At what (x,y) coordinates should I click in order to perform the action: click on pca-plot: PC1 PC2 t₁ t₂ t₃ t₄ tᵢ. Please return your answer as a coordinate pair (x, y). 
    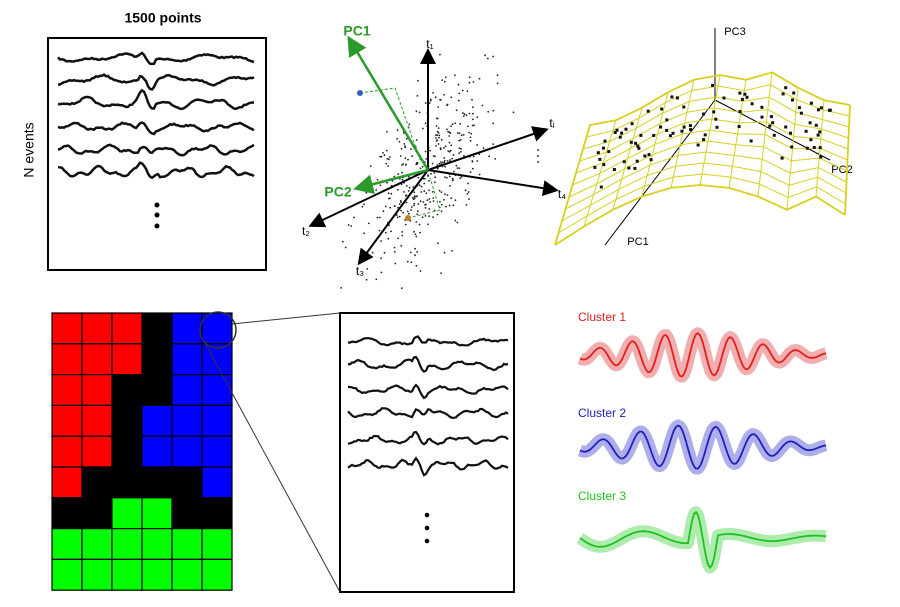
    Looking at the image, I should click on (434, 156).